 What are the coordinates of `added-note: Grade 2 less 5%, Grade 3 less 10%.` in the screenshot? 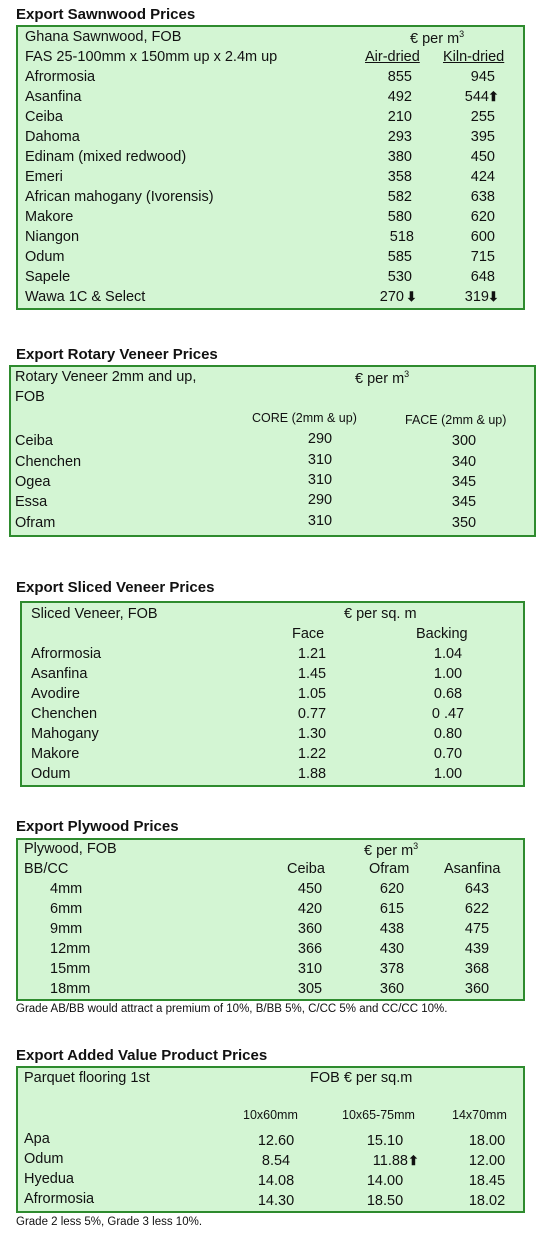 It's located at (109, 1222).